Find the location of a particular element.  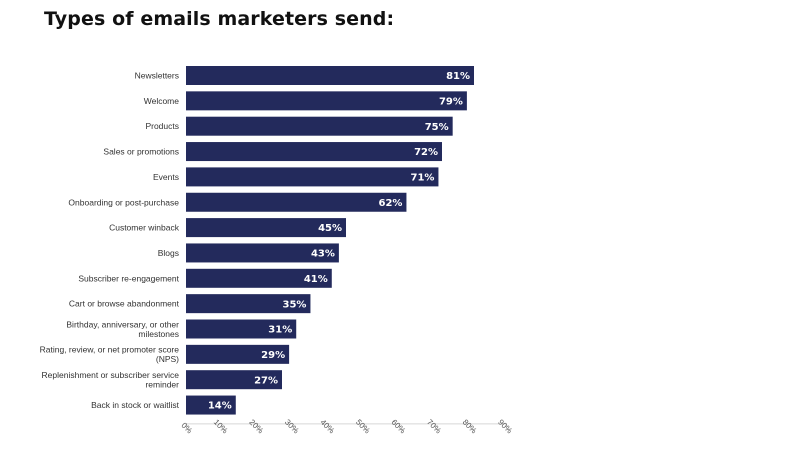

category-label-8: Blogs is located at coordinates (168, 253).